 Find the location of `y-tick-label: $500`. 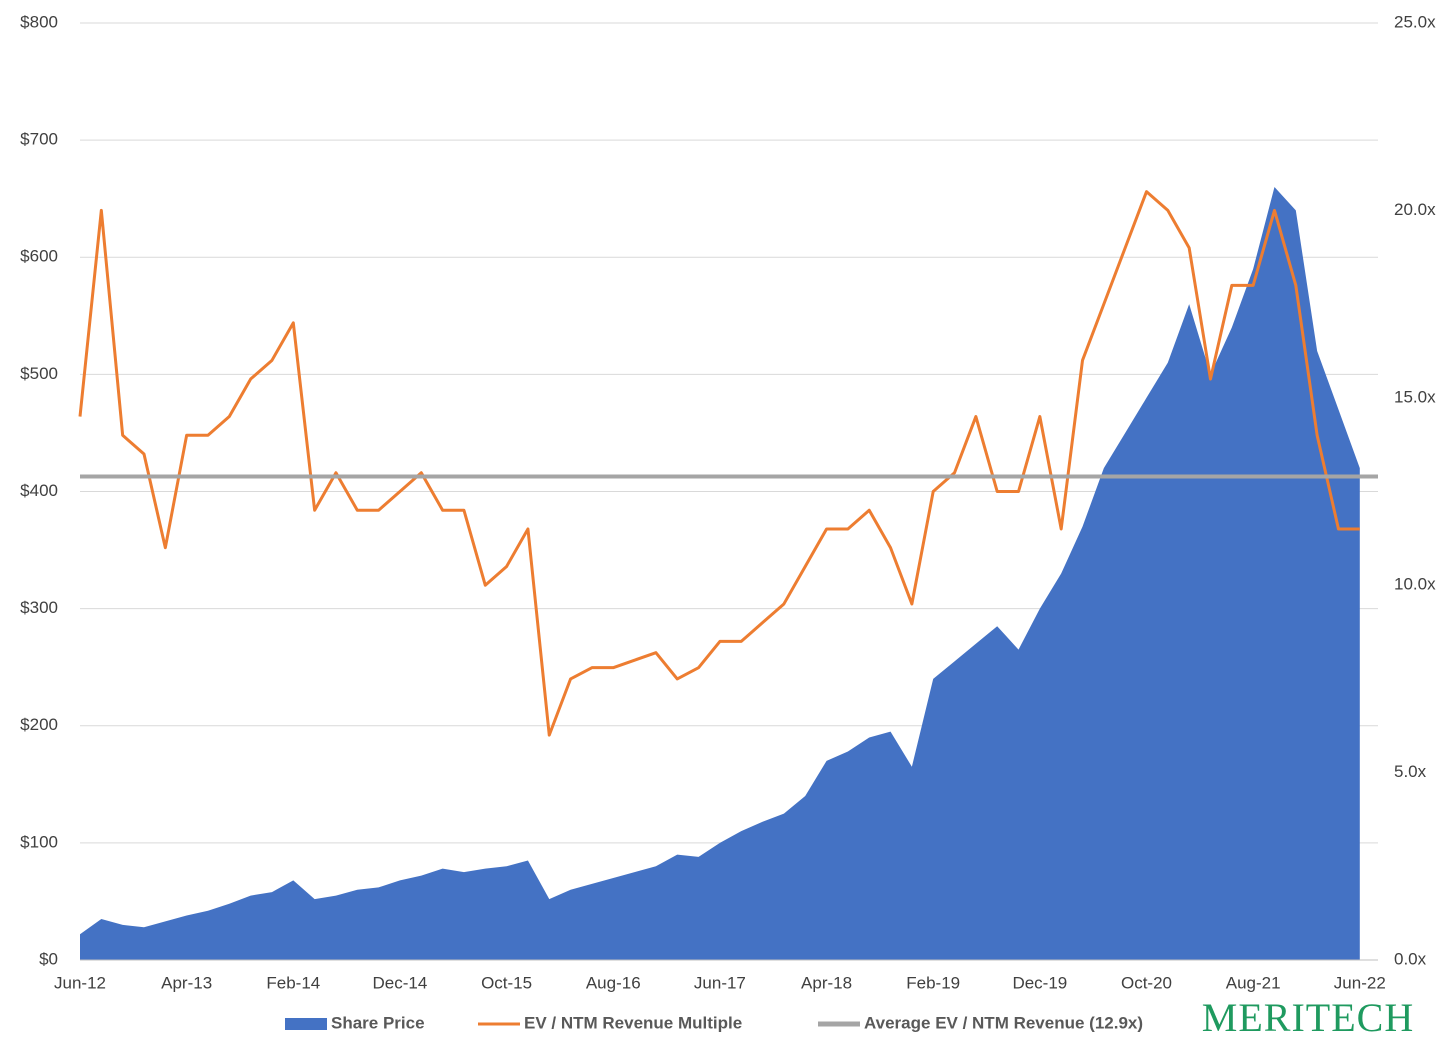

y-tick-label: $500 is located at coordinates (39, 373).